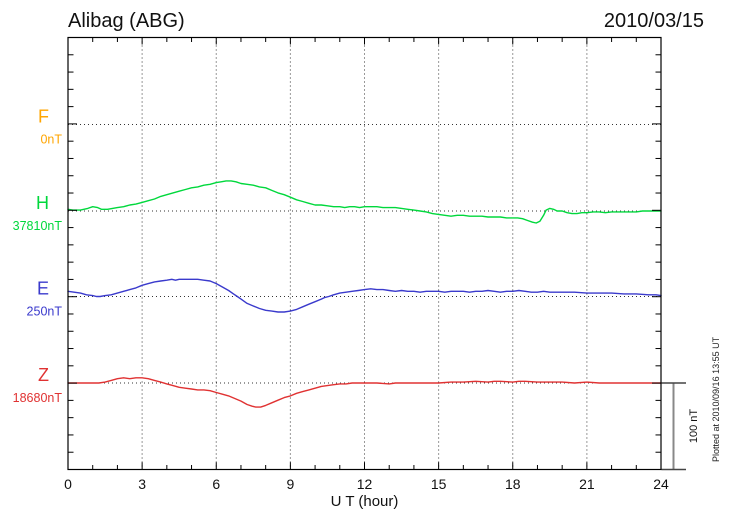 This screenshot has width=730, height=520. Describe the element at coordinates (694, 426) in the screenshot. I see `scale-bar-label: 100 nT` at that location.